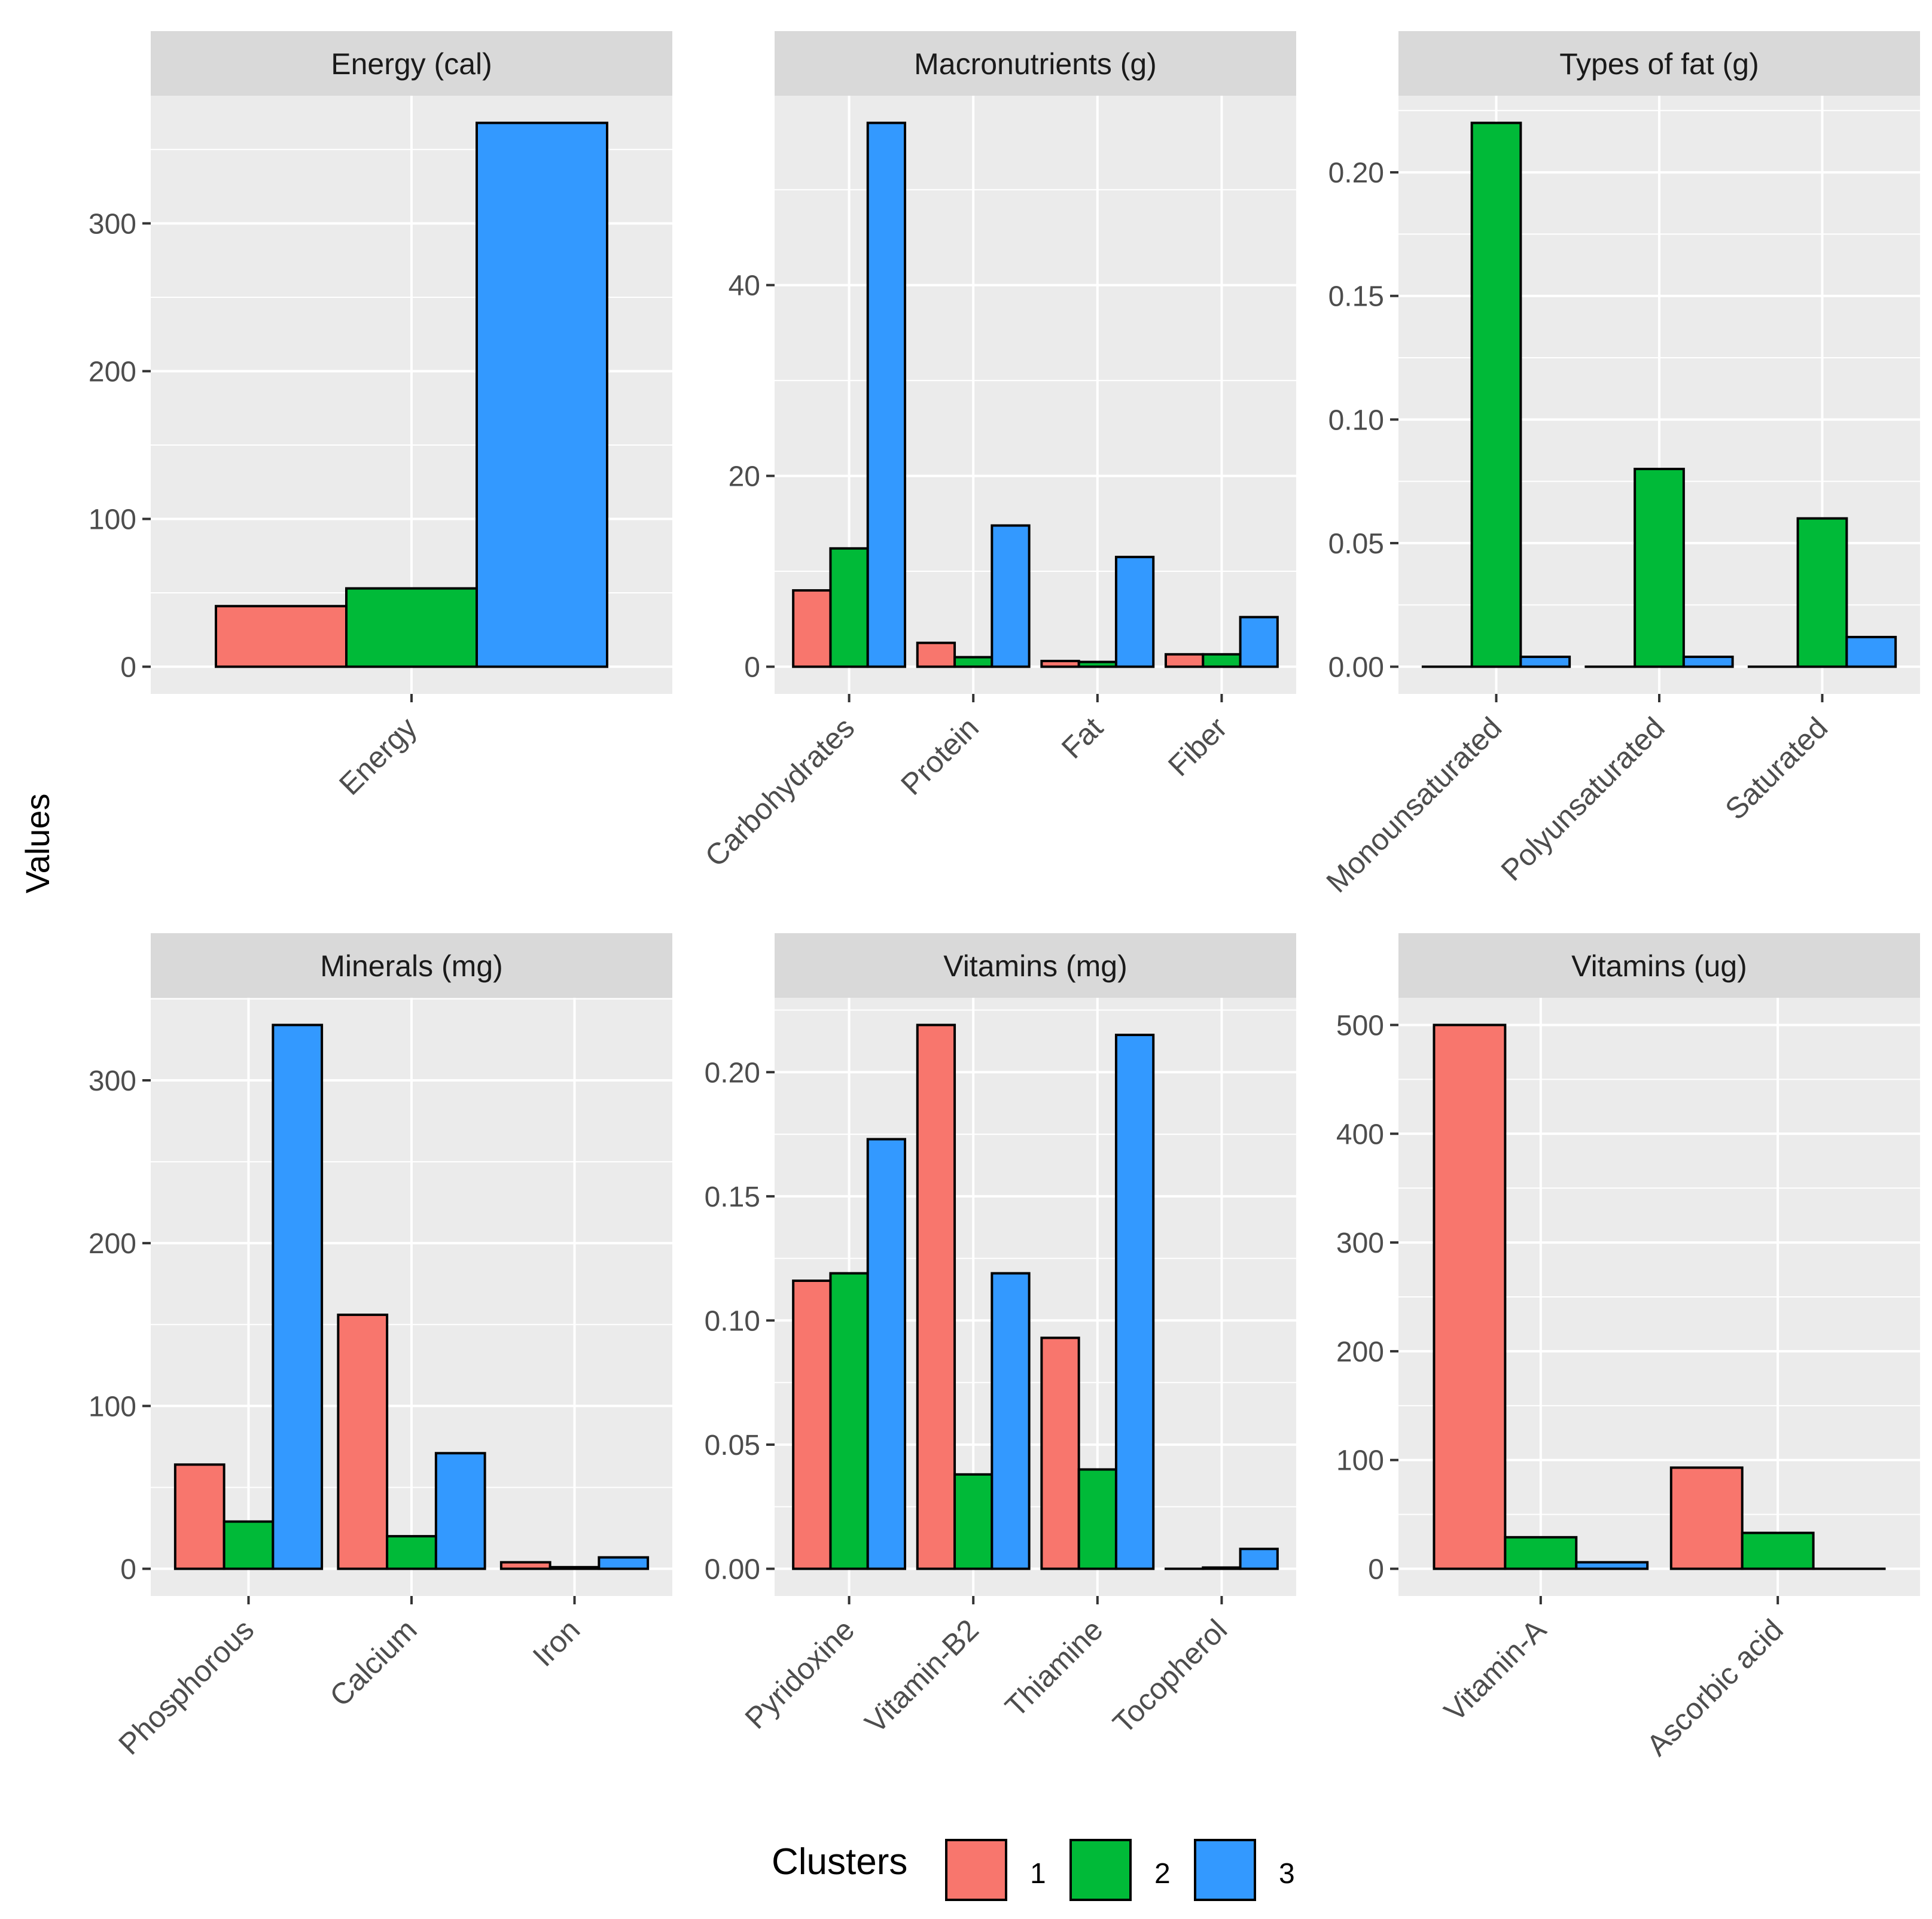 This screenshot has width=1932, height=1919. Describe the element at coordinates (744, 286) in the screenshot. I see `y-tick-label: 40` at that location.